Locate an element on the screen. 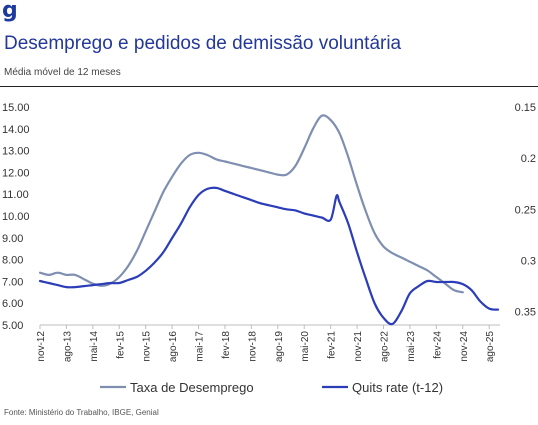  left-axis-tick-label: 8.00 is located at coordinates (12, 261).